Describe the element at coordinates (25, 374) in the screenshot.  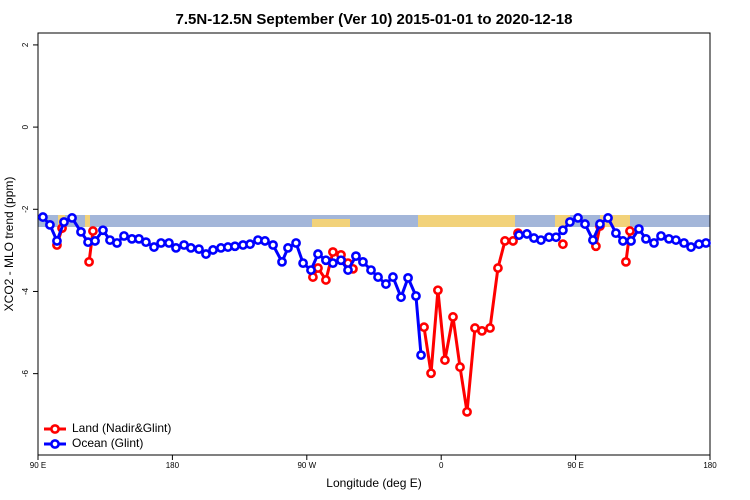
I see `y-tick-label: -6` at that location.